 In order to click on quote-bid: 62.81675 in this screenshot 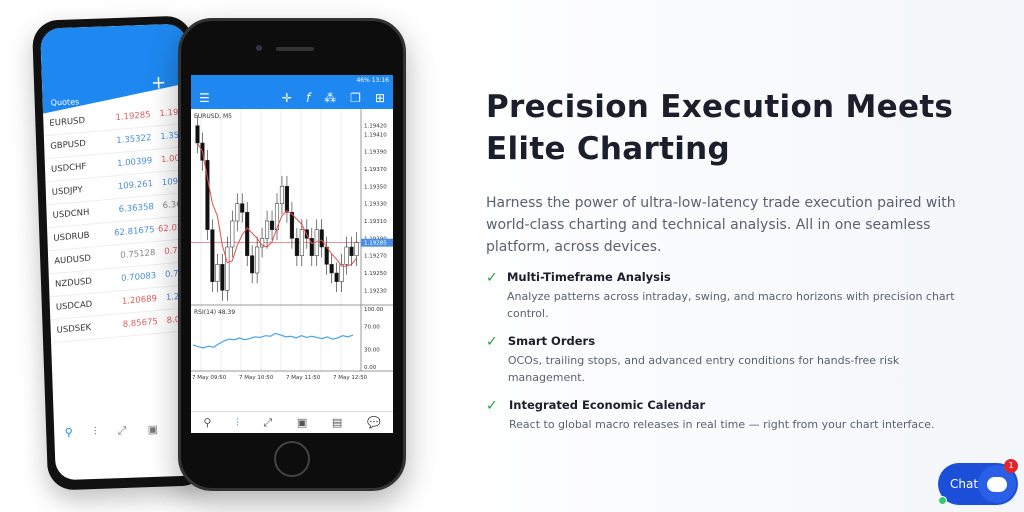, I will do `click(134, 231)`.